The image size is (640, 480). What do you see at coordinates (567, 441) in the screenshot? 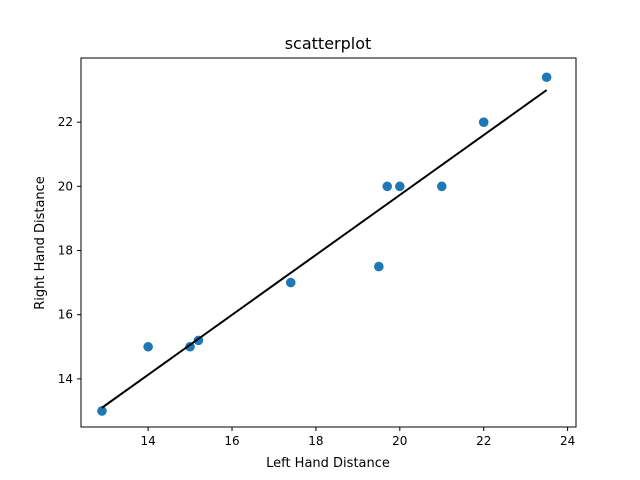
I see `x-tick-label: 24` at bounding box center [567, 441].